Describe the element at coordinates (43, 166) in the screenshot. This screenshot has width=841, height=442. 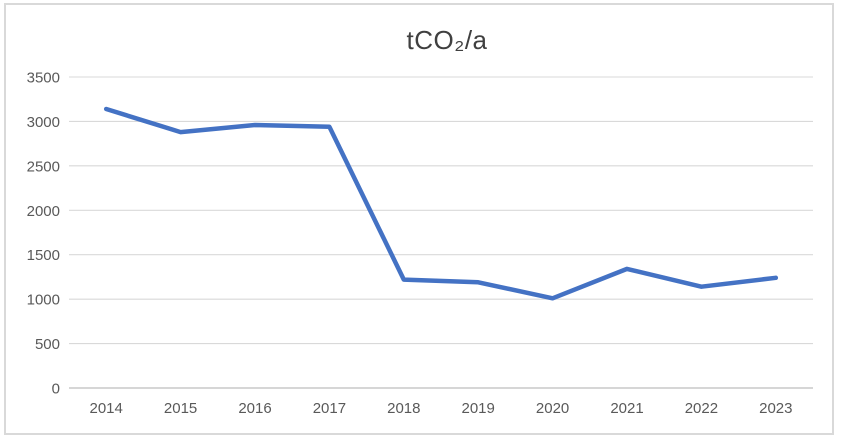
I see `y-axis-tick-label: 2500` at that location.